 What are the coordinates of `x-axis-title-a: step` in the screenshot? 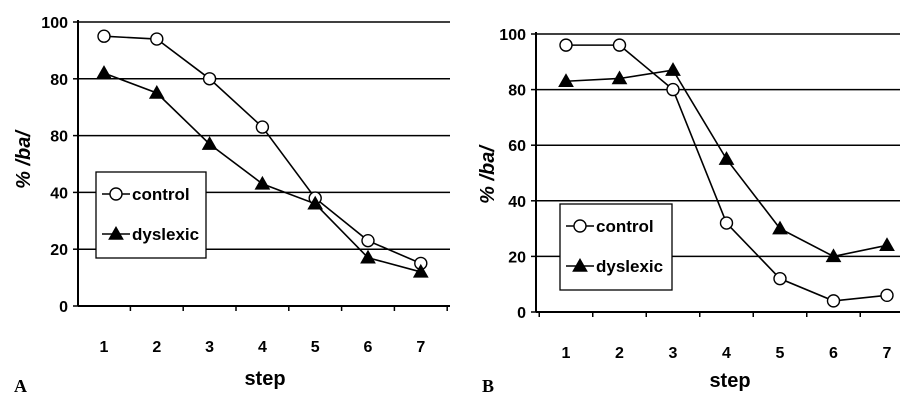 It's located at (264, 379).